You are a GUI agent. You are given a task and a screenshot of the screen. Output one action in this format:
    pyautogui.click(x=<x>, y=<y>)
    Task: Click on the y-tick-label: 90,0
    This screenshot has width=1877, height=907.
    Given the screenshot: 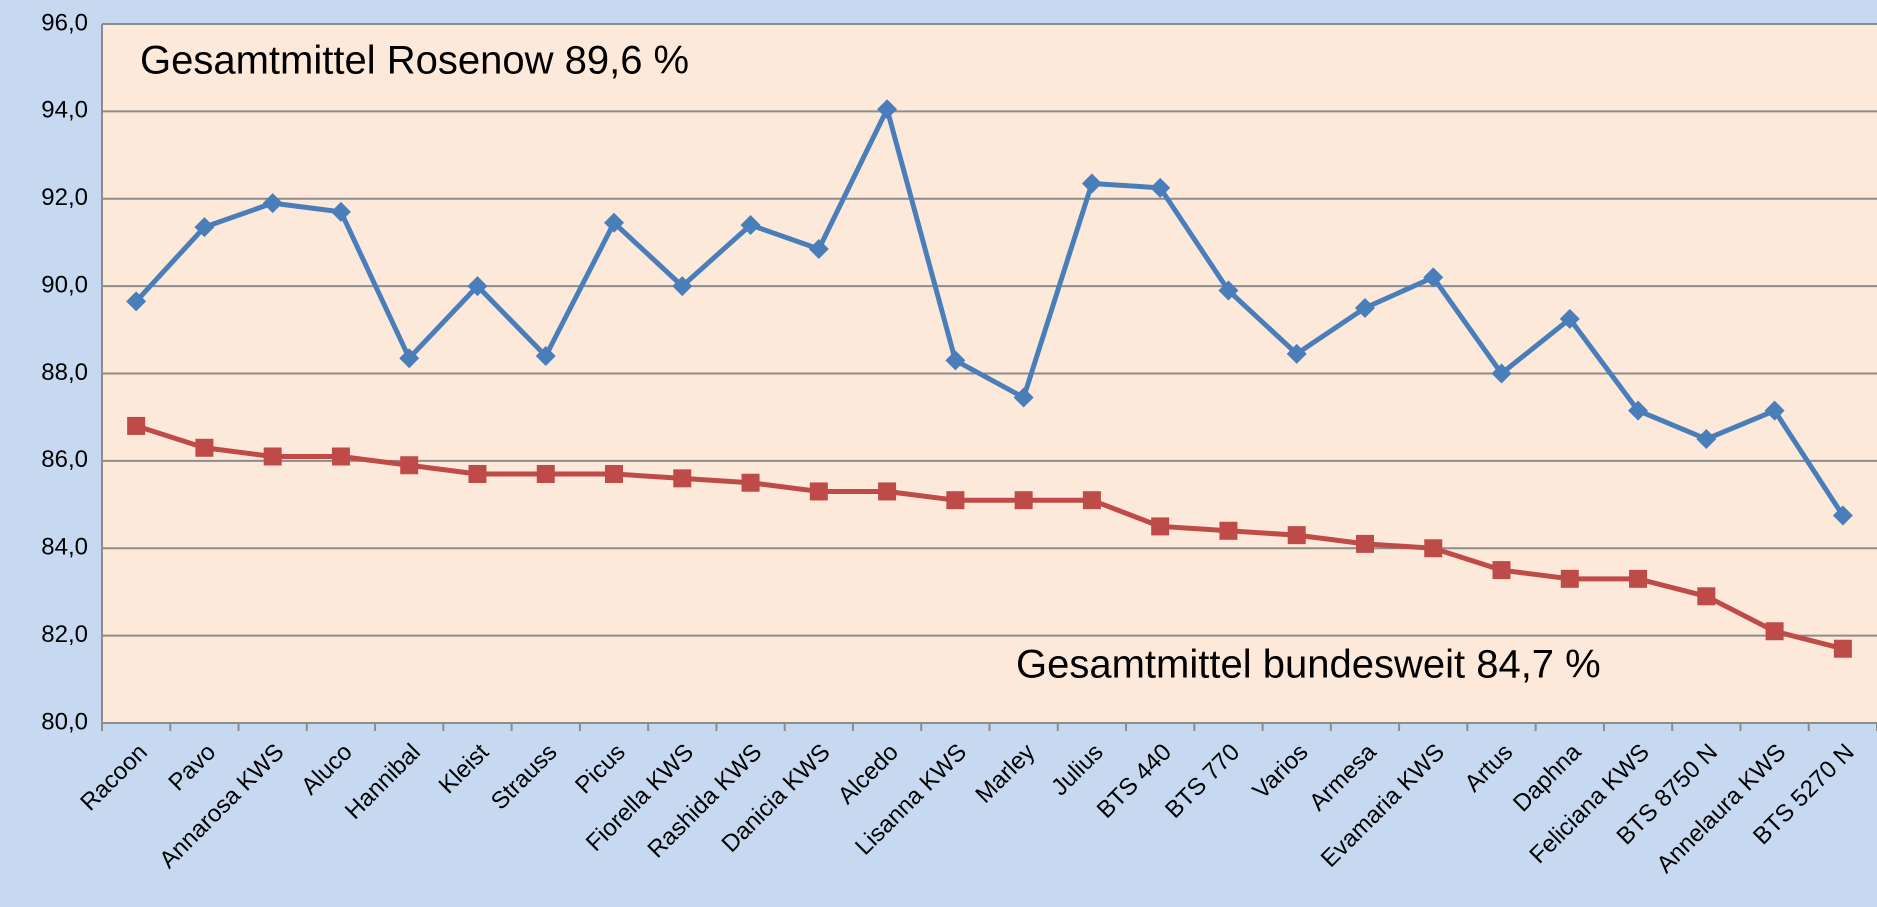 What is the action you would take?
    pyautogui.click(x=64, y=284)
    